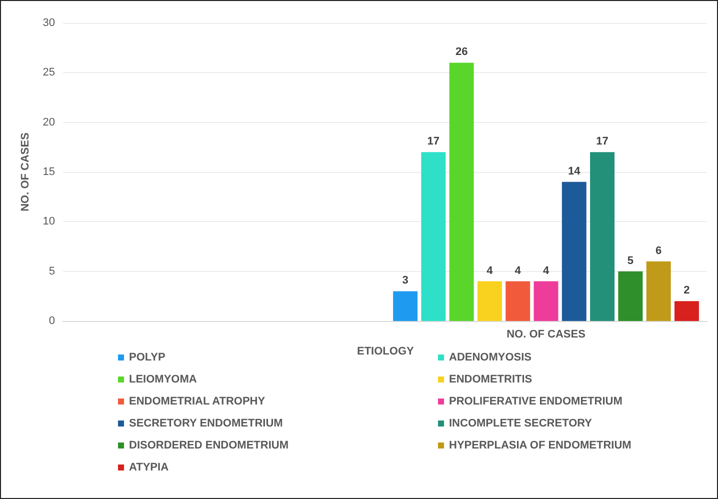 The image size is (718, 499). I want to click on data-label: 6, so click(659, 250).